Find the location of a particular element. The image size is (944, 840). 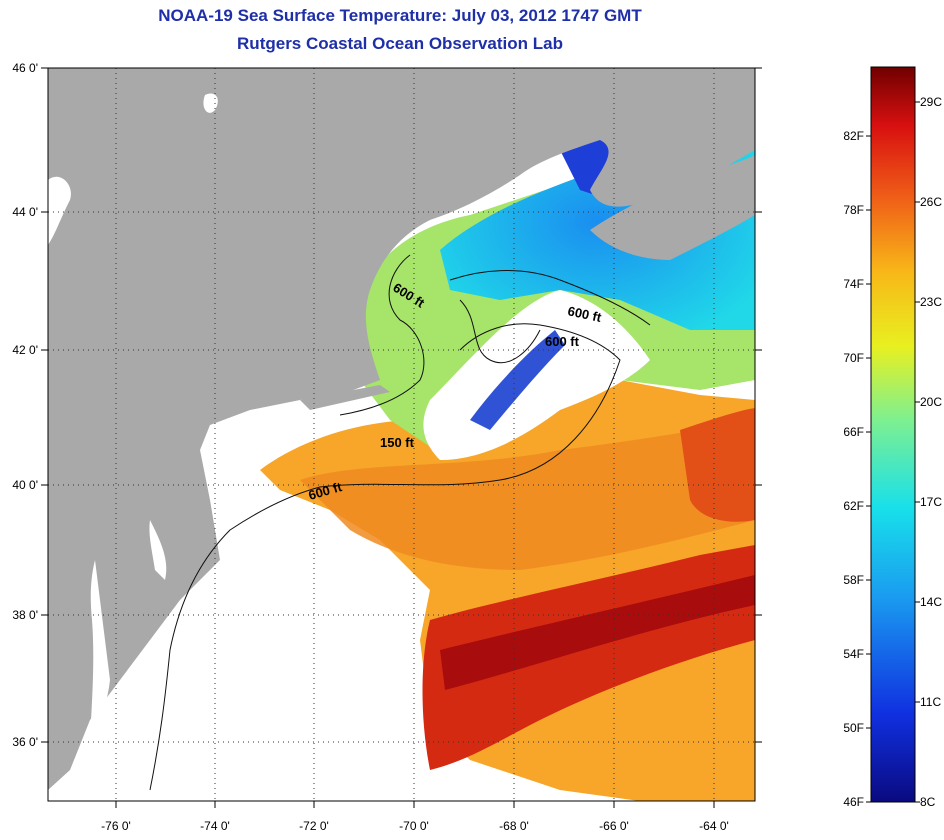

contour-label-600ft-c: 600 ft is located at coordinates (562, 341).